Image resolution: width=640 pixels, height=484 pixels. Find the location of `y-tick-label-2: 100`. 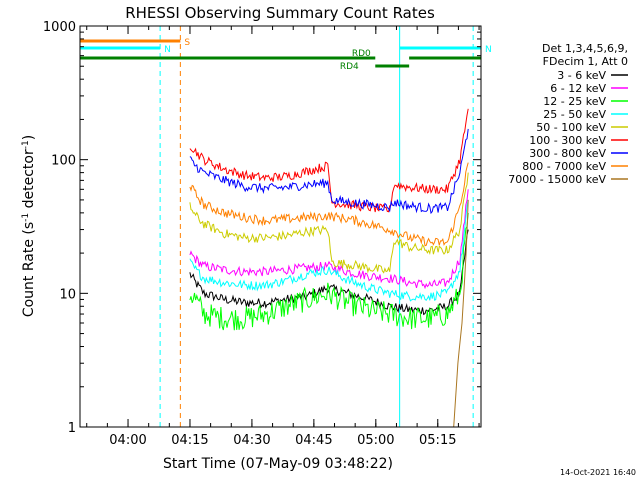

y-tick-label-2: 100 is located at coordinates (63, 161).